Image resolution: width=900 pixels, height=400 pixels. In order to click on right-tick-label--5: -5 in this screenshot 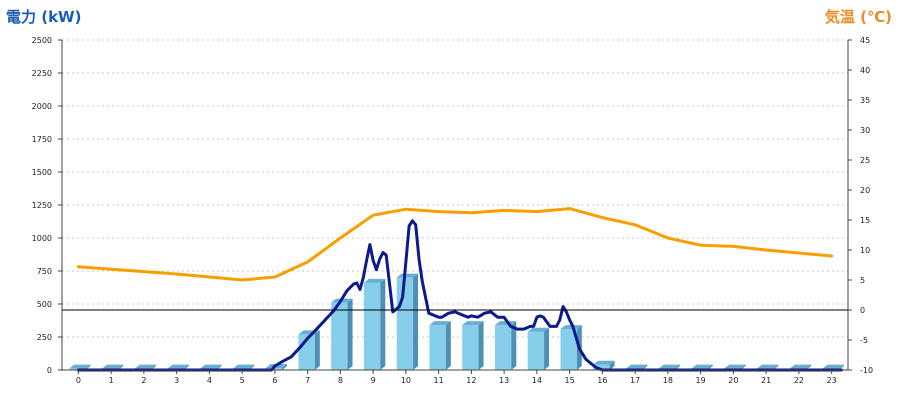, I will do `click(864, 340)`.